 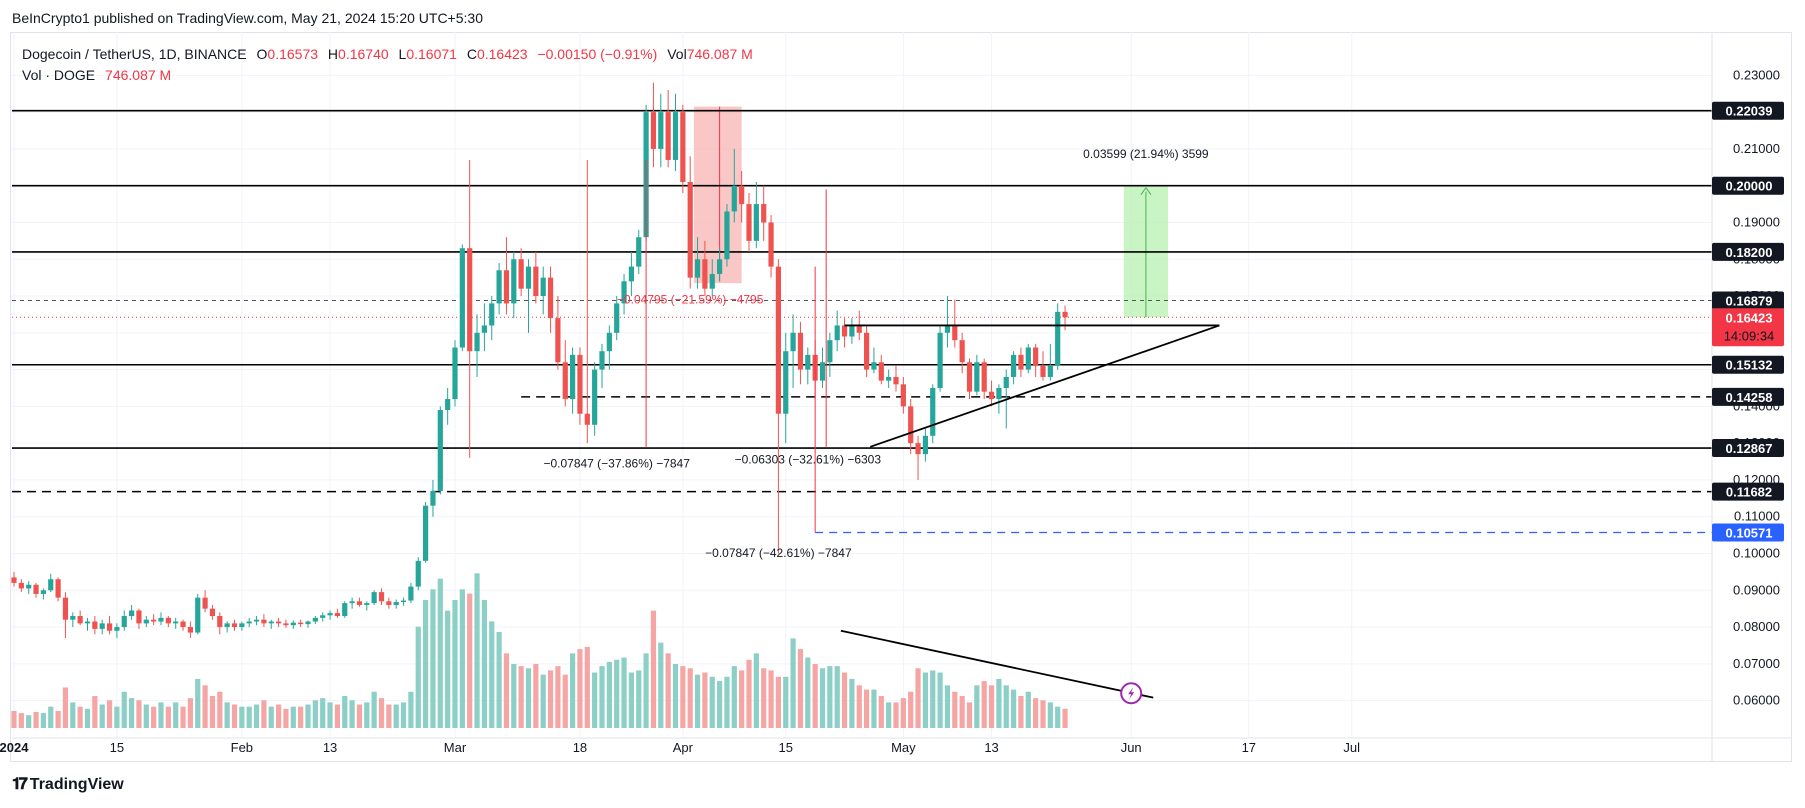 I want to click on legend-vol: 746.087 M, so click(x=719, y=54).